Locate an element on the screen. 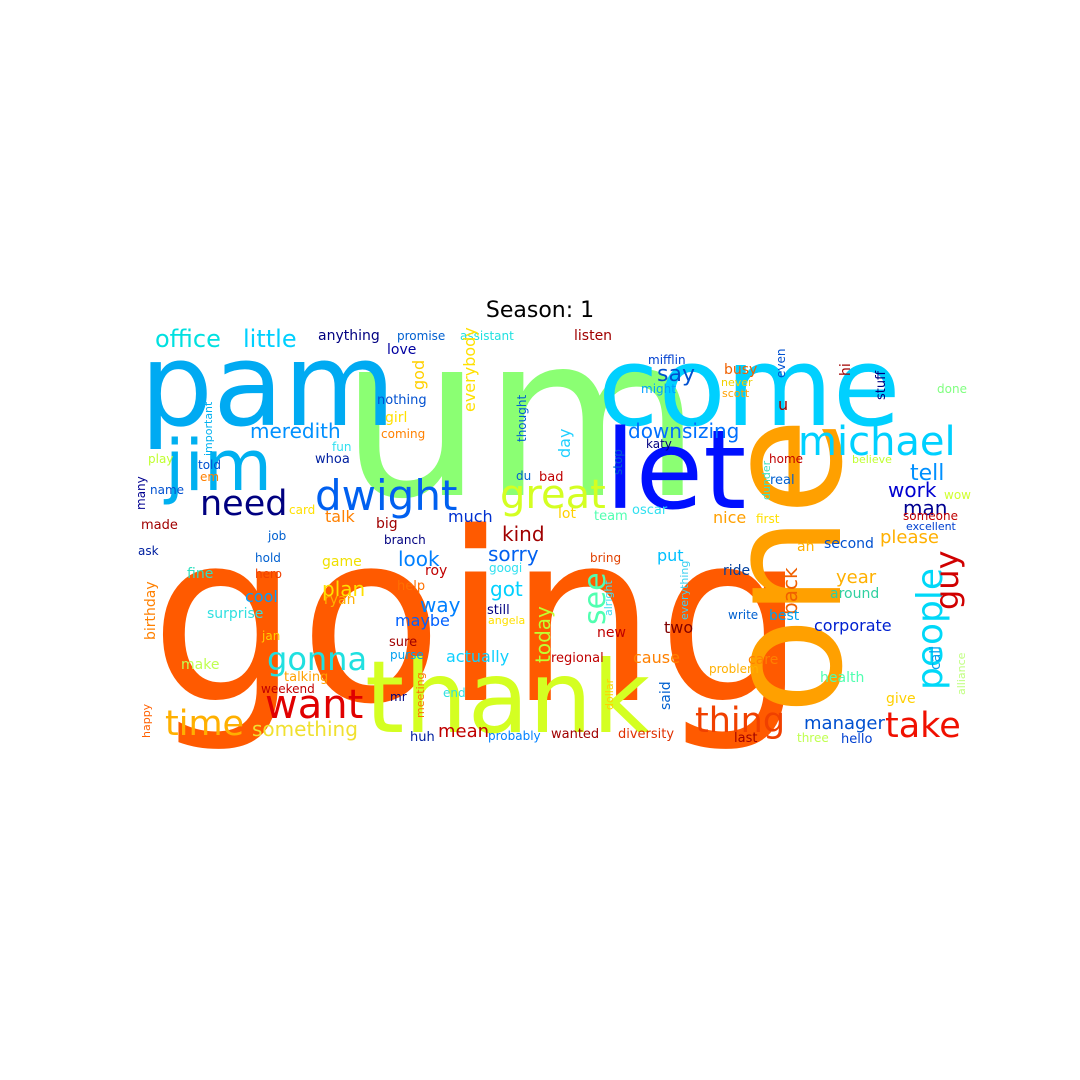 Image resolution: width=1080 pixels, height=1080 pixels. word-everybody: everybody is located at coordinates (469, 369).